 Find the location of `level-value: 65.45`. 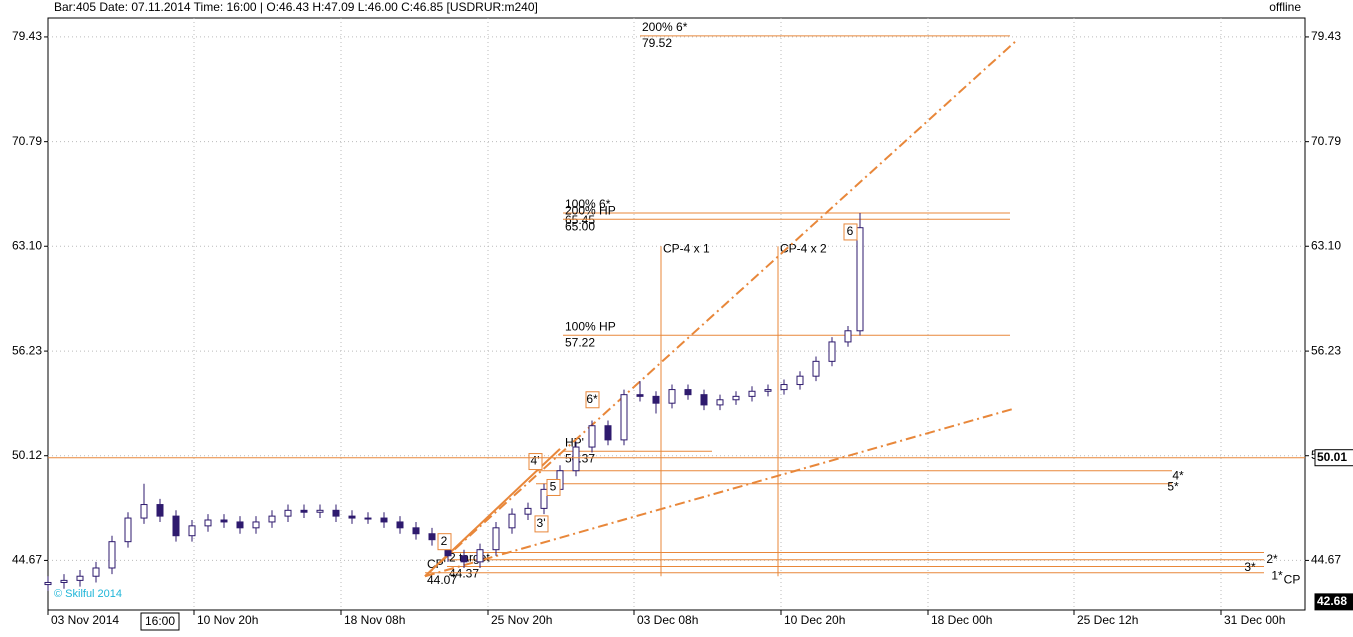

level-value: 65.45 is located at coordinates (580, 220).